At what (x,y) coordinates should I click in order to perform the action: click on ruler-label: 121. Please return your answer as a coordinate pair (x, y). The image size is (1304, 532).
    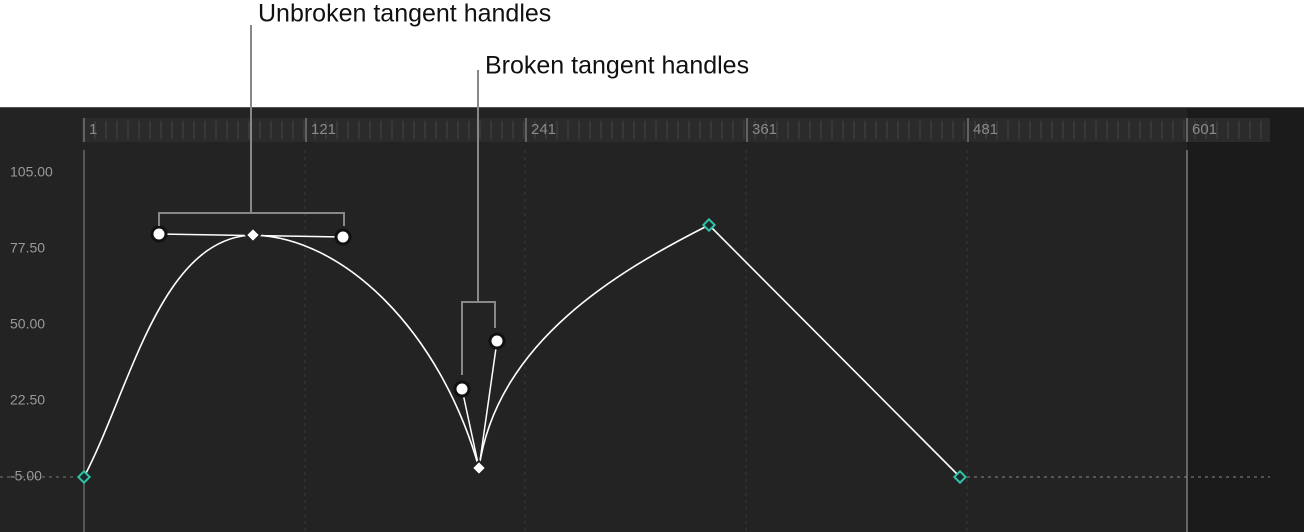
    Looking at the image, I should click on (323, 129).